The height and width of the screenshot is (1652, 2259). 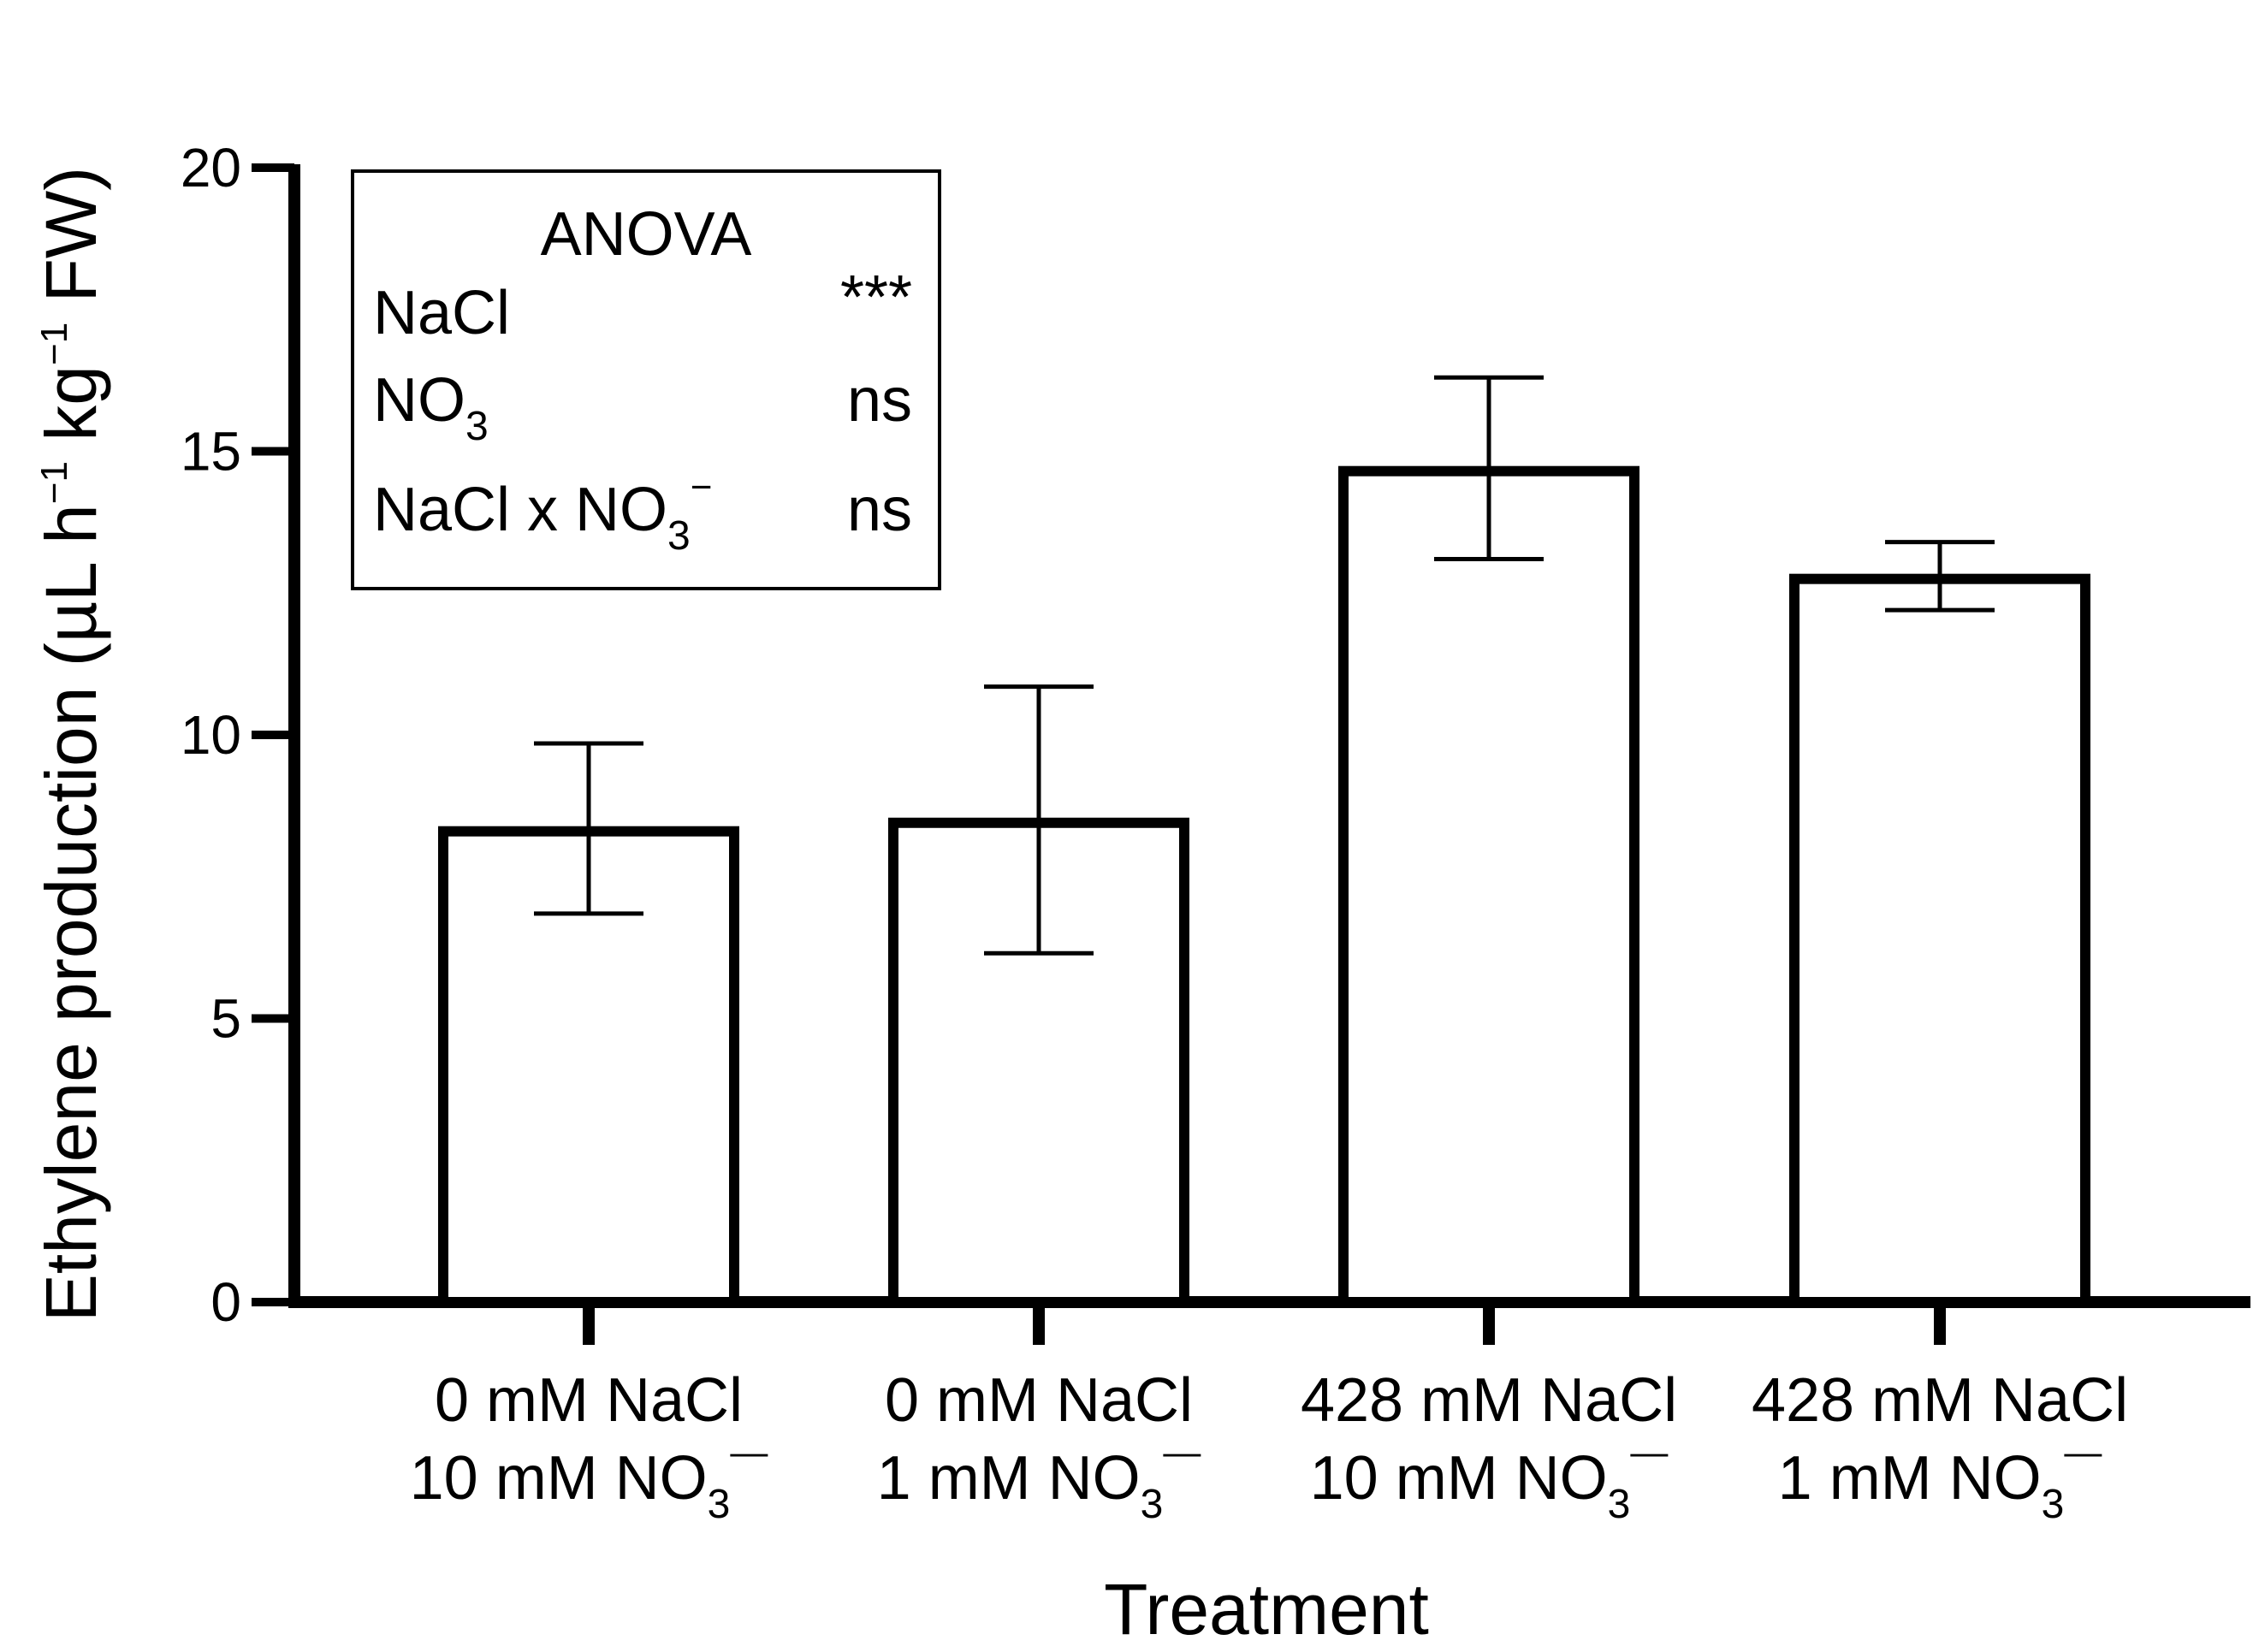 What do you see at coordinates (211, 452) in the screenshot?
I see `y-tick-label: 15` at bounding box center [211, 452].